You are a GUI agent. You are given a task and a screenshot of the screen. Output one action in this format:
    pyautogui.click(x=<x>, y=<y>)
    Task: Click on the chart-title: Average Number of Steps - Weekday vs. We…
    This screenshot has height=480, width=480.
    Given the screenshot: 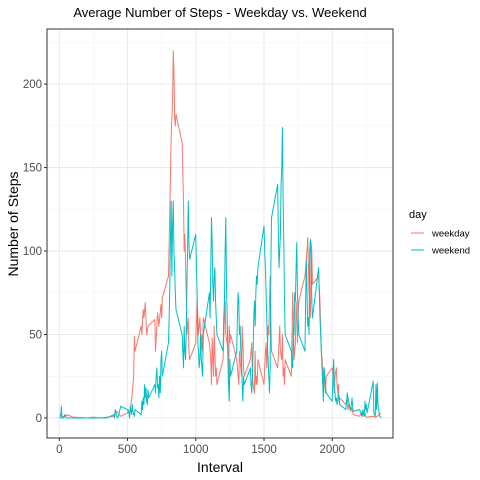 What is the action you would take?
    pyautogui.click(x=219, y=12)
    